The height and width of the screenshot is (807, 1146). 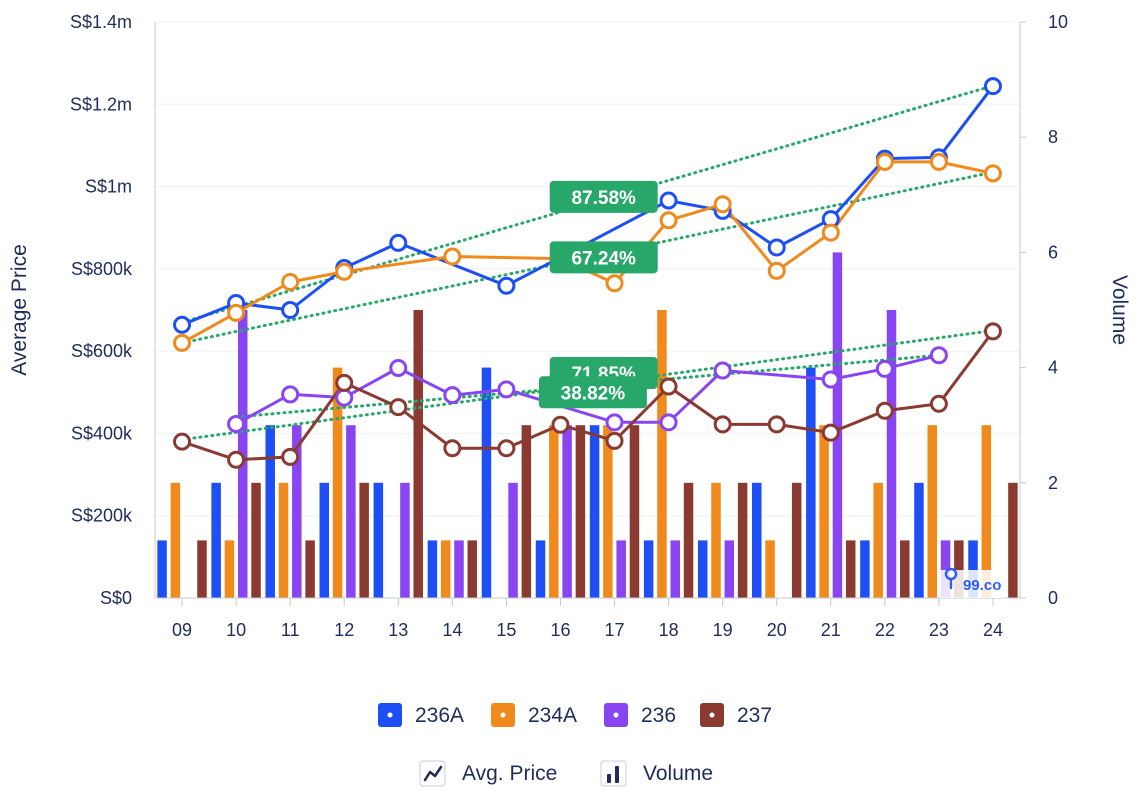 I want to click on line-chart-glyph, so click(x=433, y=773).